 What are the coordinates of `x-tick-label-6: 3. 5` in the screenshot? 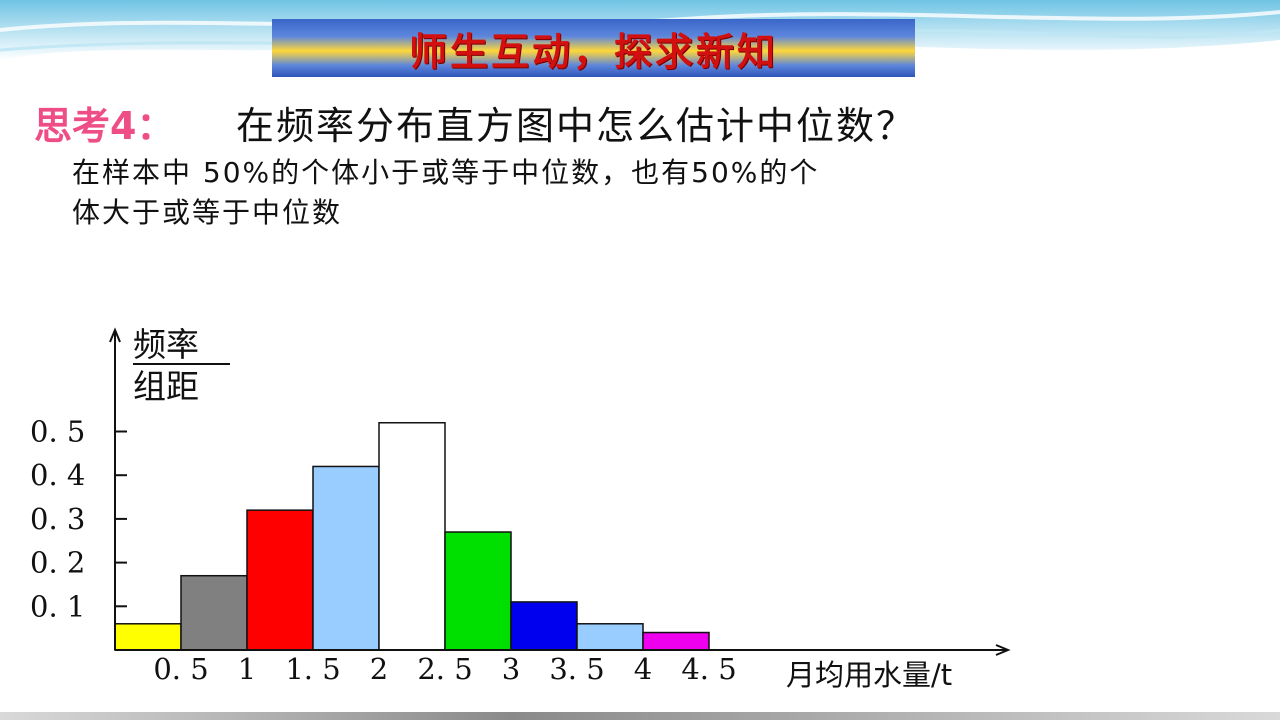 It's located at (576, 669).